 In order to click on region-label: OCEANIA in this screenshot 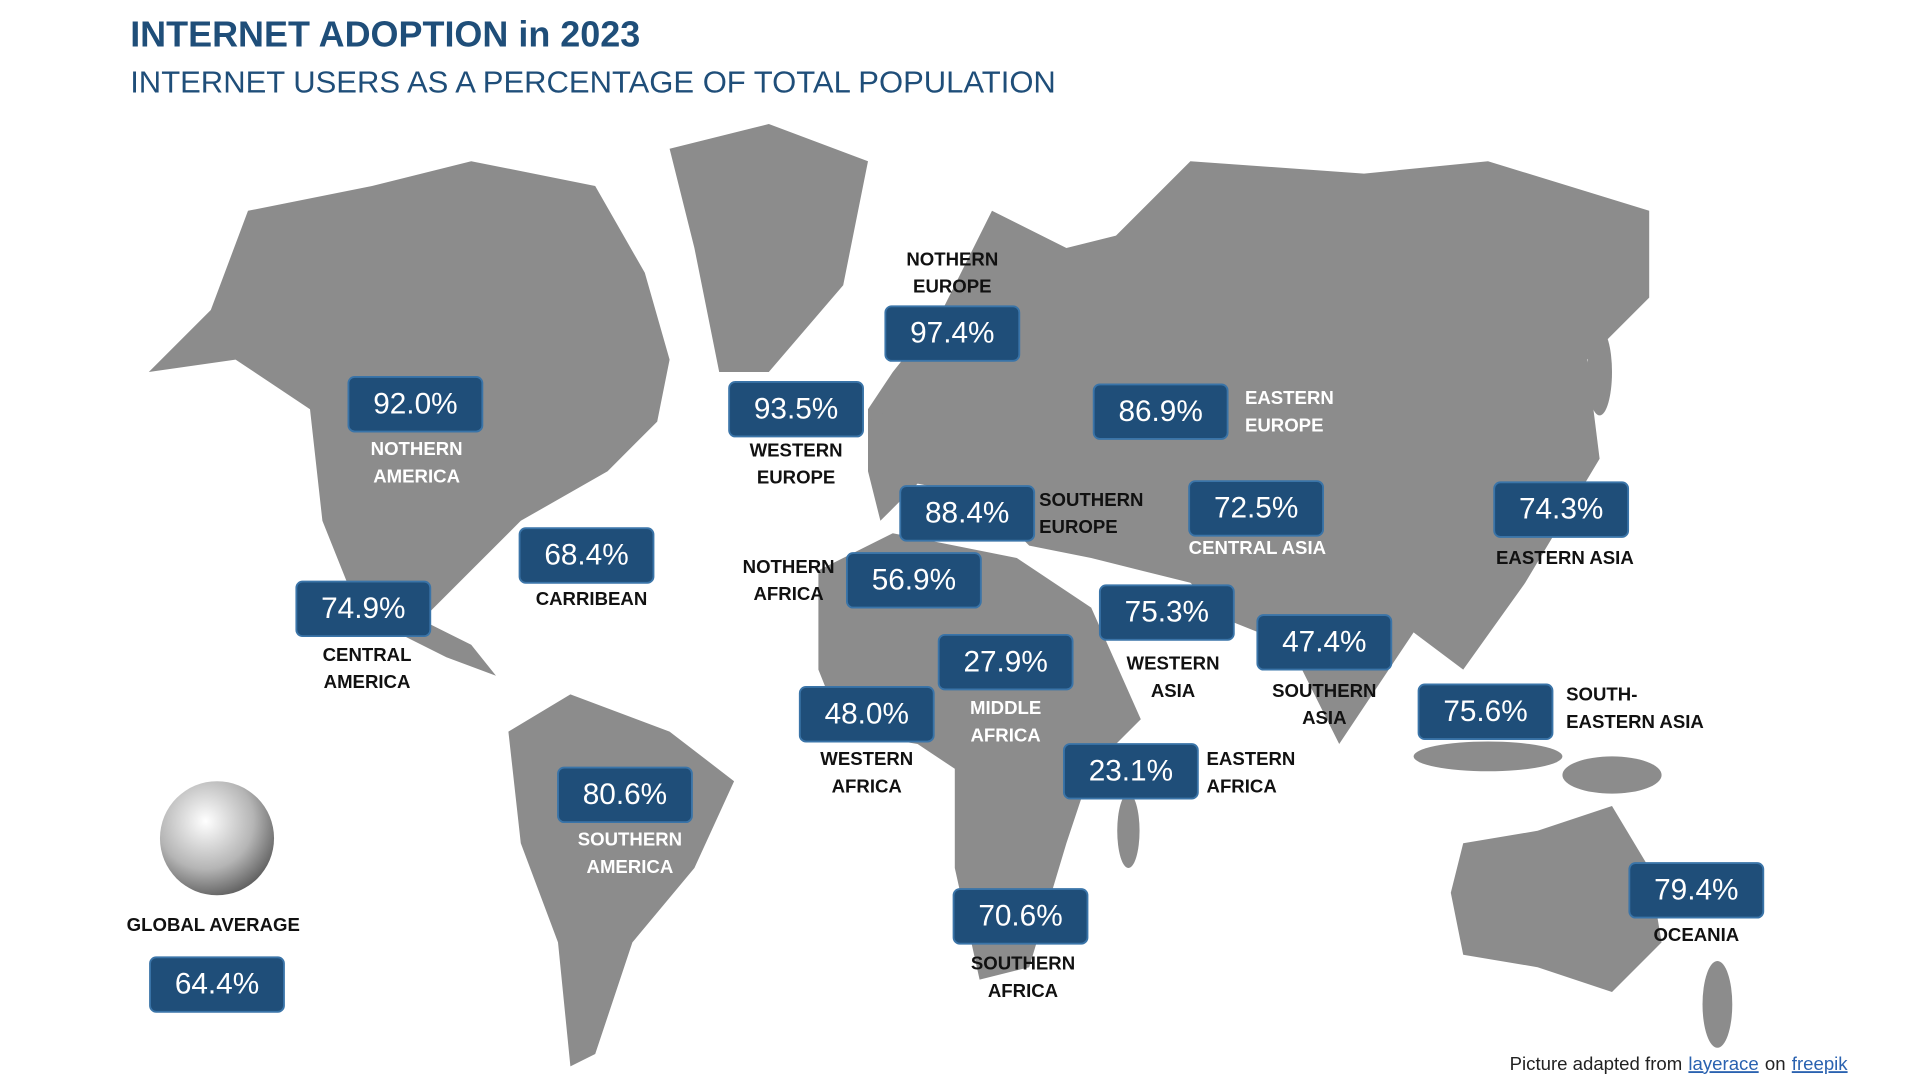, I will do `click(1696, 934)`.